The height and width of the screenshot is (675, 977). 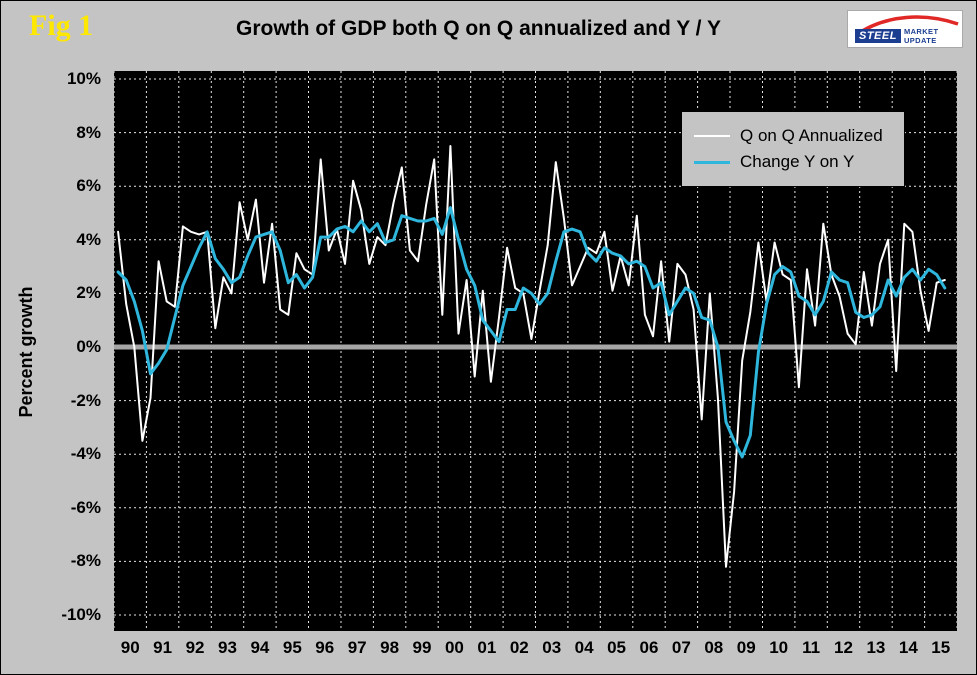 I want to click on legend-label-qoq: Q on Q Annualized, so click(x=811, y=135).